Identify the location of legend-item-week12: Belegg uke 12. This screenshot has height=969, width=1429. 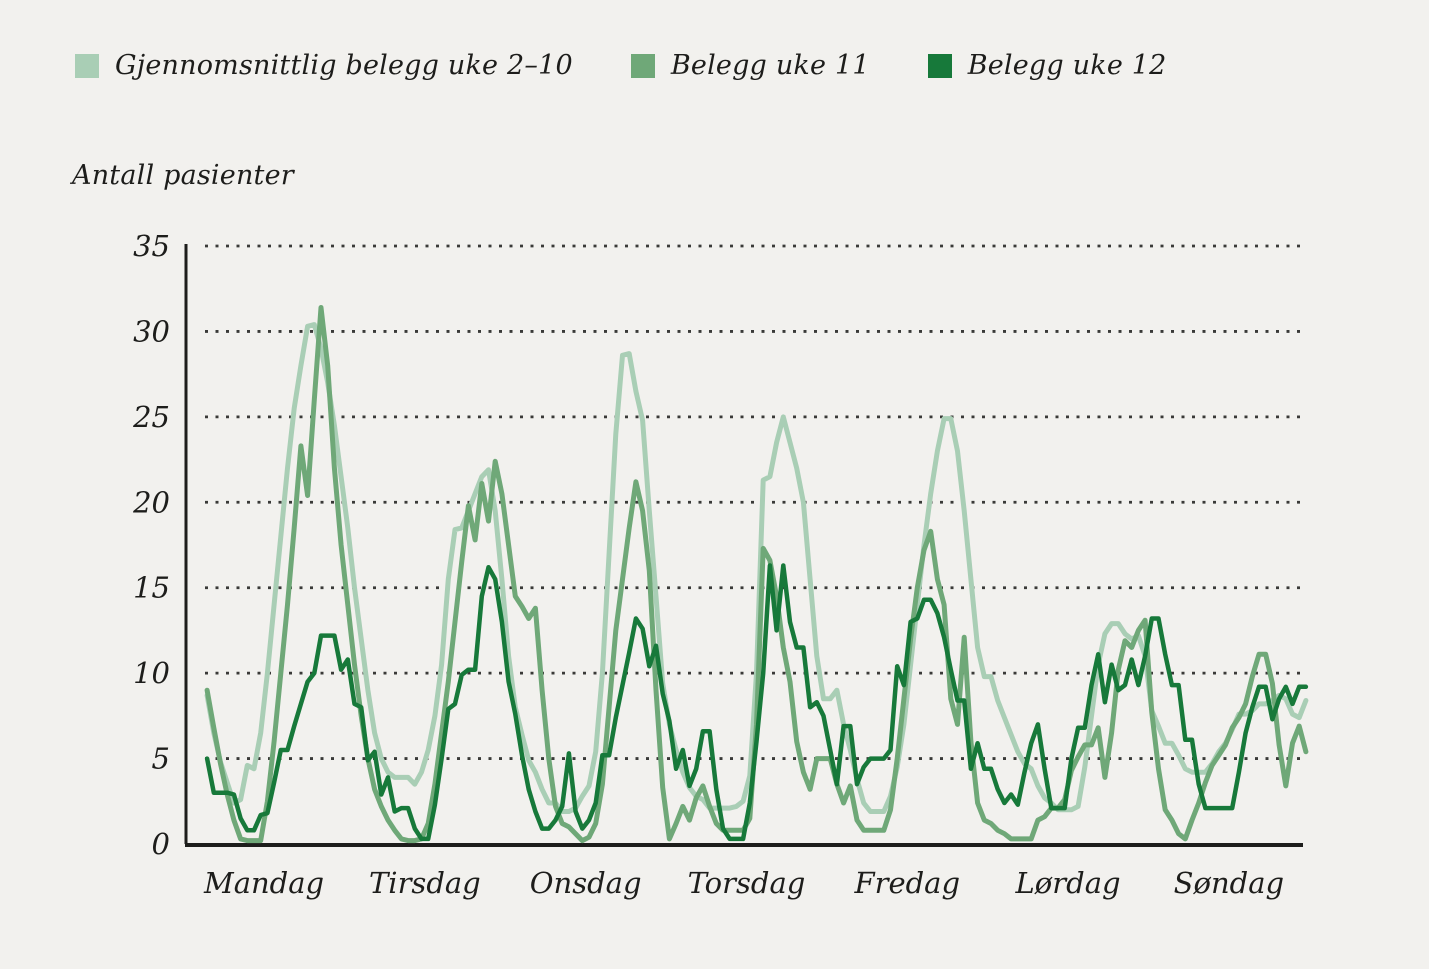
(1047, 65).